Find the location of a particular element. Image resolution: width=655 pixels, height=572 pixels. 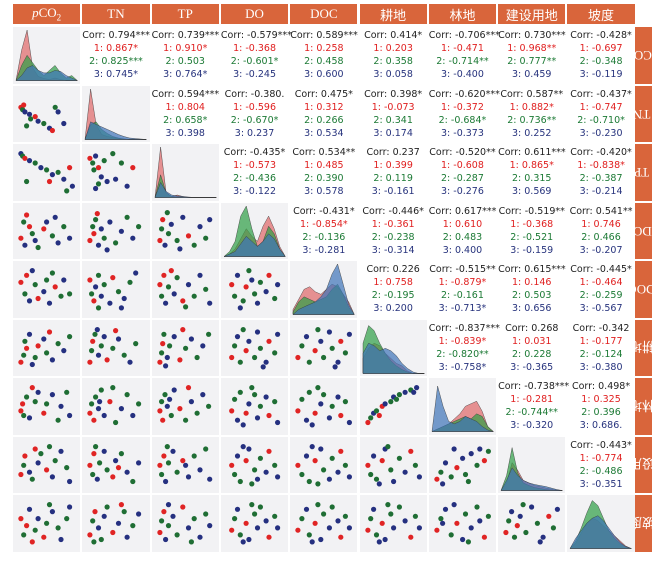

group-2-correlation-label: 2: -0.161 is located at coordinates (462, 295).